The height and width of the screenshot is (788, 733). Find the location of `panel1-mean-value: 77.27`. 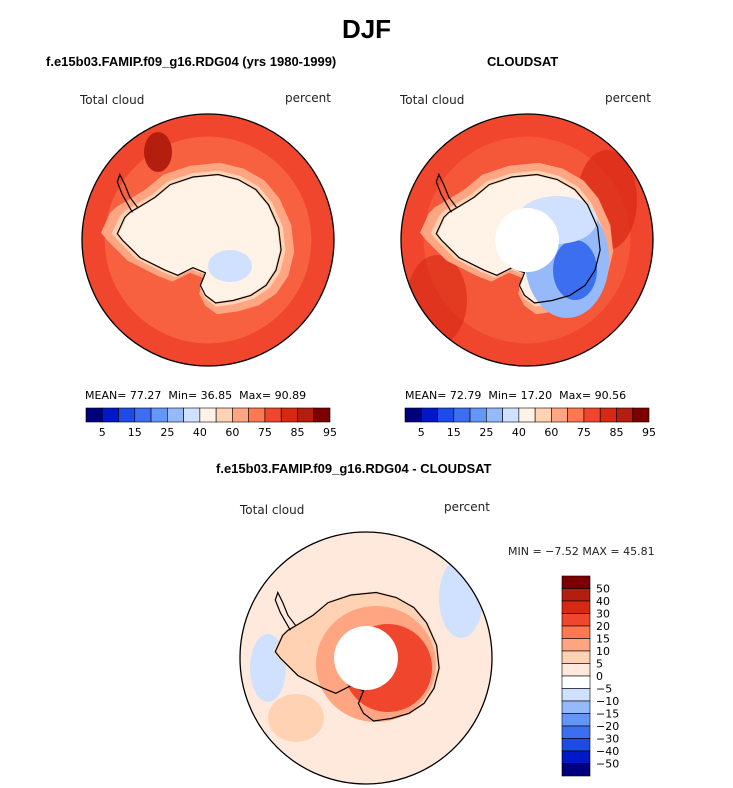

panel1-mean-value: 77.27 is located at coordinates (145, 395).